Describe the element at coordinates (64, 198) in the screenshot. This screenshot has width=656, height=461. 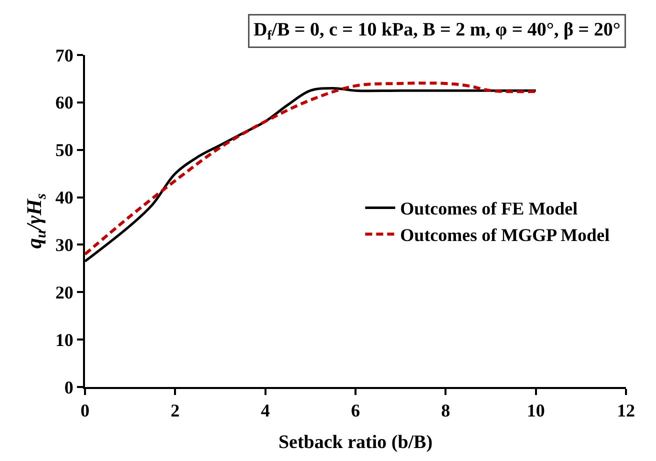
I see `y-tick-label: 40` at that location.